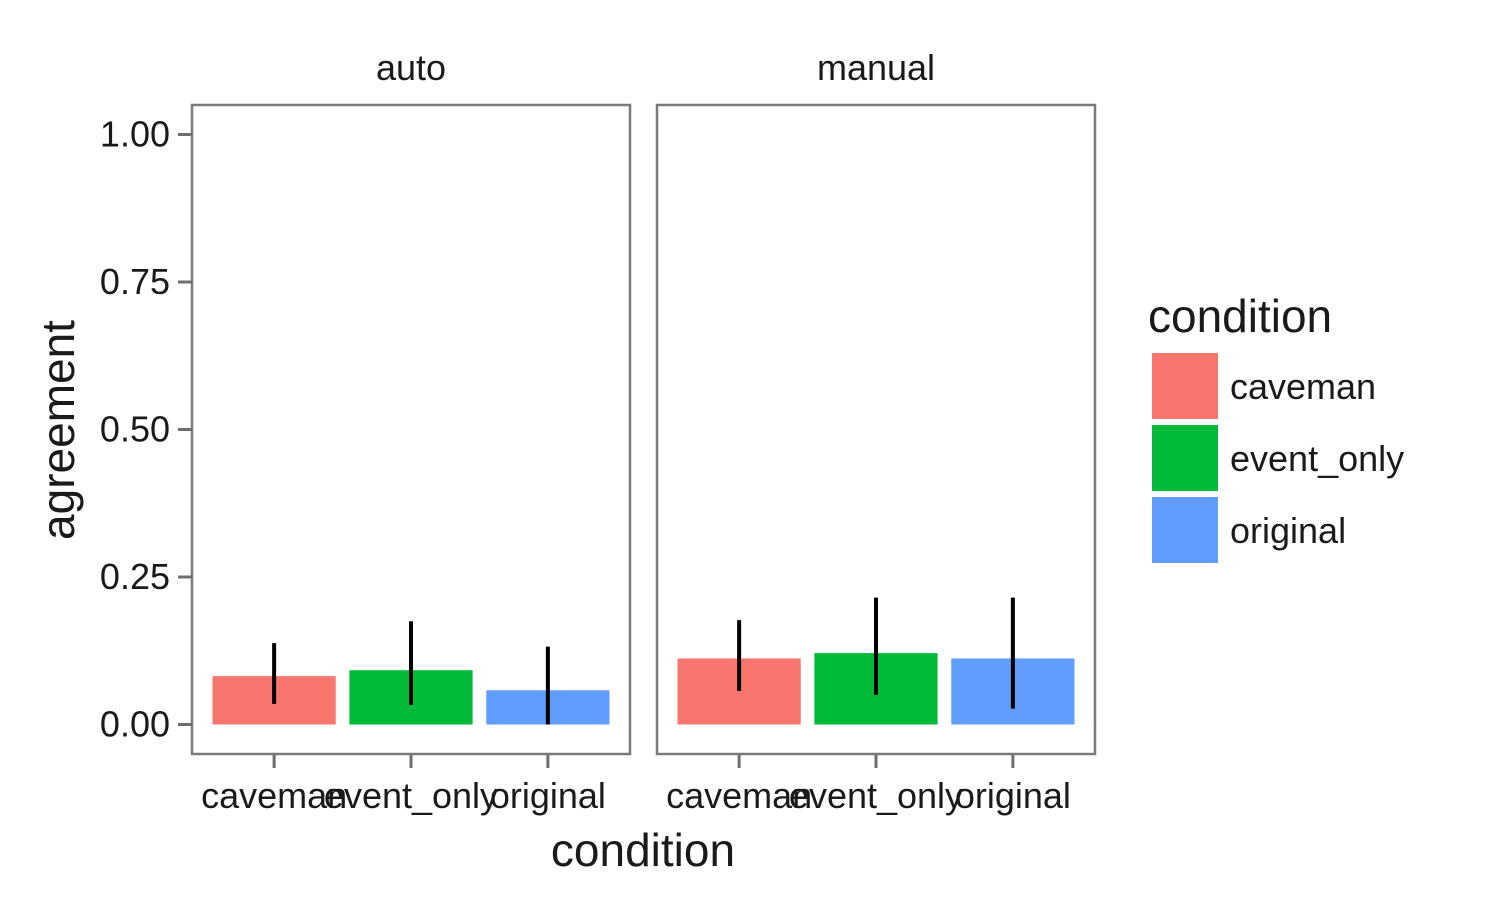  Describe the element at coordinates (1240, 316) in the screenshot. I see `legend-title: condition` at that location.